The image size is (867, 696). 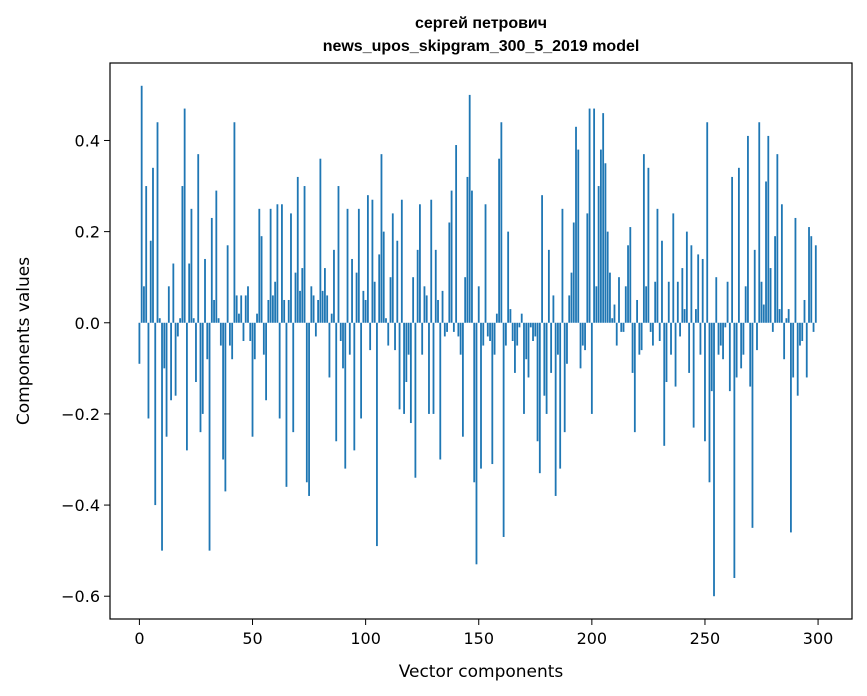 What do you see at coordinates (85, 368) in the screenshot?
I see `y-axis-ticks: −0.6 −0.4 −0.2 0.0 0.2 0.4` at bounding box center [85, 368].